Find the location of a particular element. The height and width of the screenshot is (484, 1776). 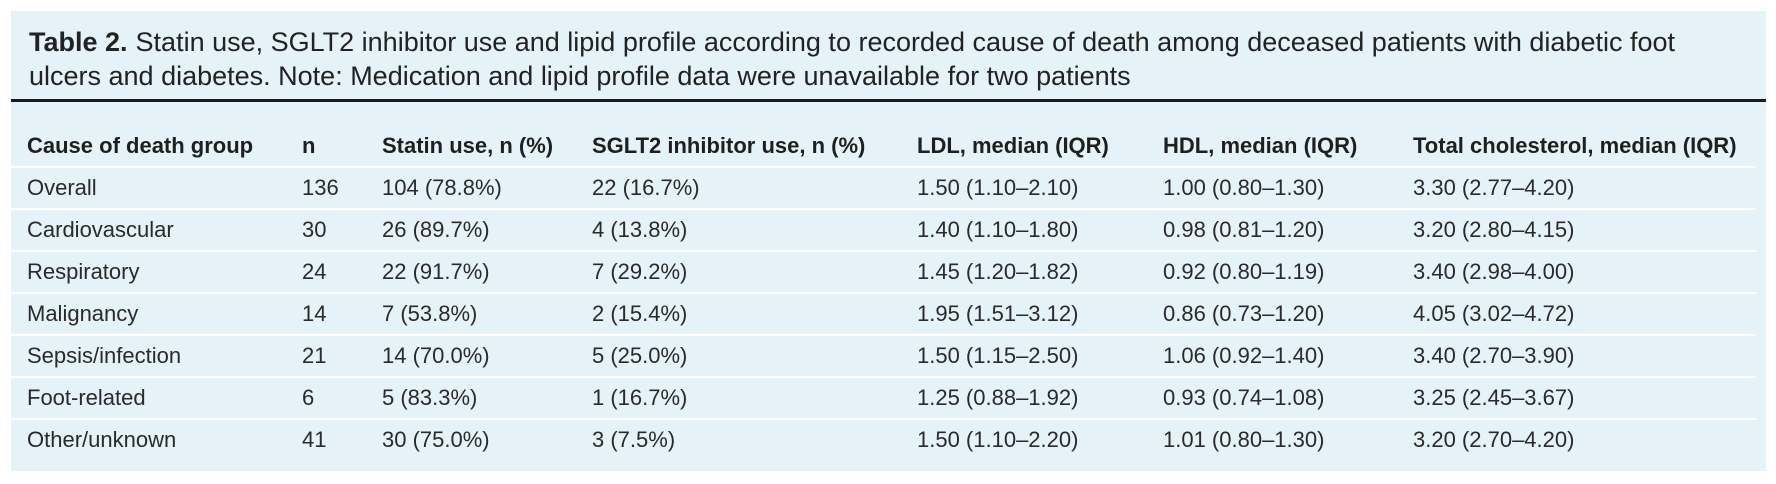

cell-n: 41 is located at coordinates (326, 439).